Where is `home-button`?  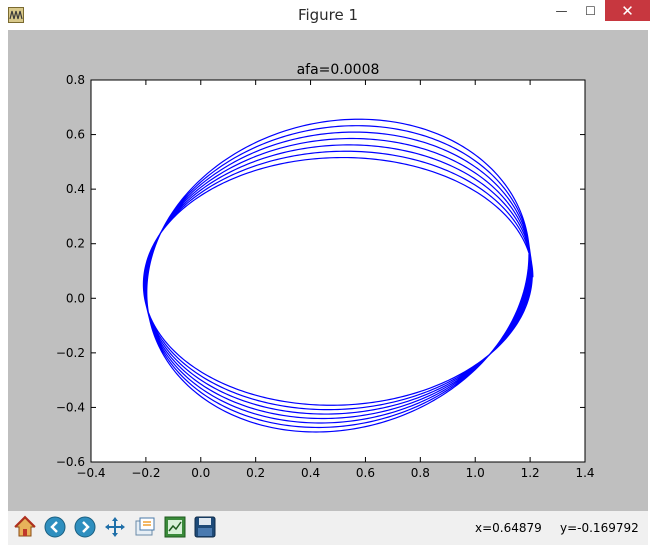 home-button is located at coordinates (25, 527).